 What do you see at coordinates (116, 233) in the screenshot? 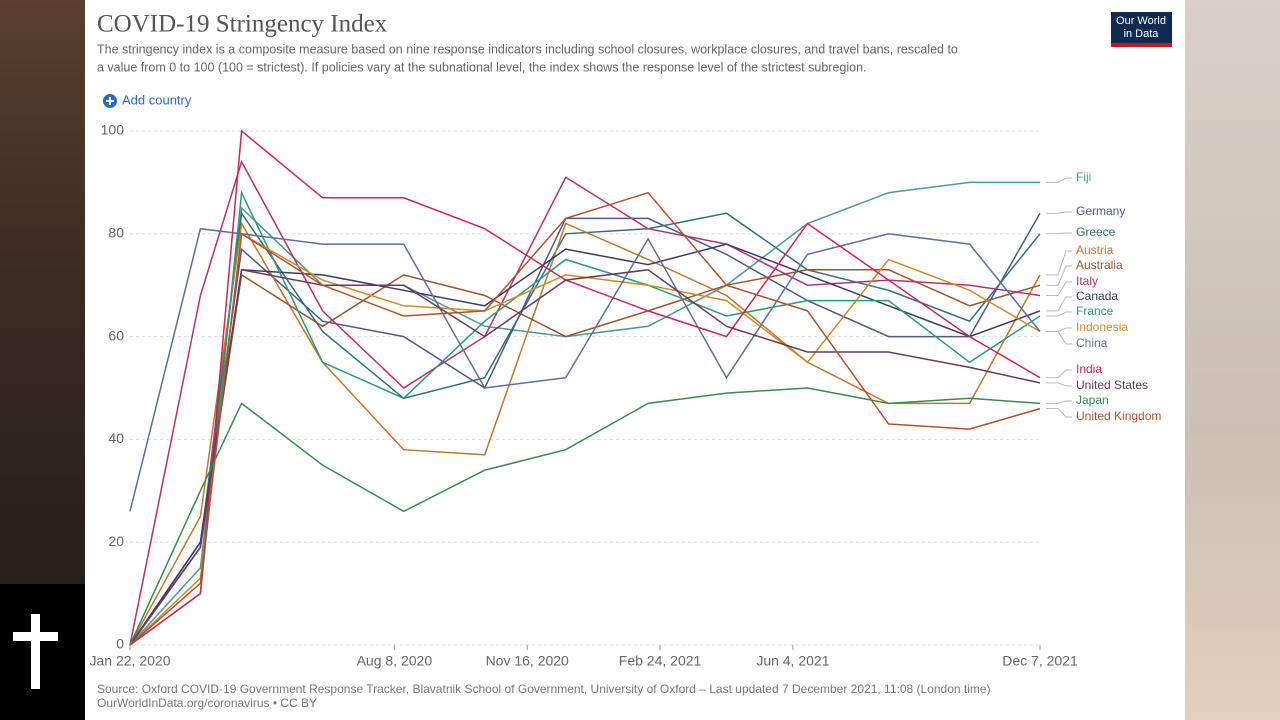
I see `y-tick-label: 80` at bounding box center [116, 233].